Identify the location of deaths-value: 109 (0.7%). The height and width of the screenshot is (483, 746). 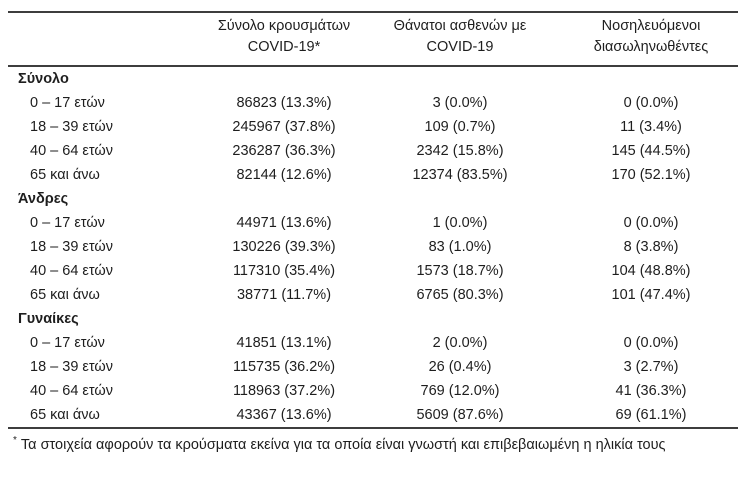
(460, 127).